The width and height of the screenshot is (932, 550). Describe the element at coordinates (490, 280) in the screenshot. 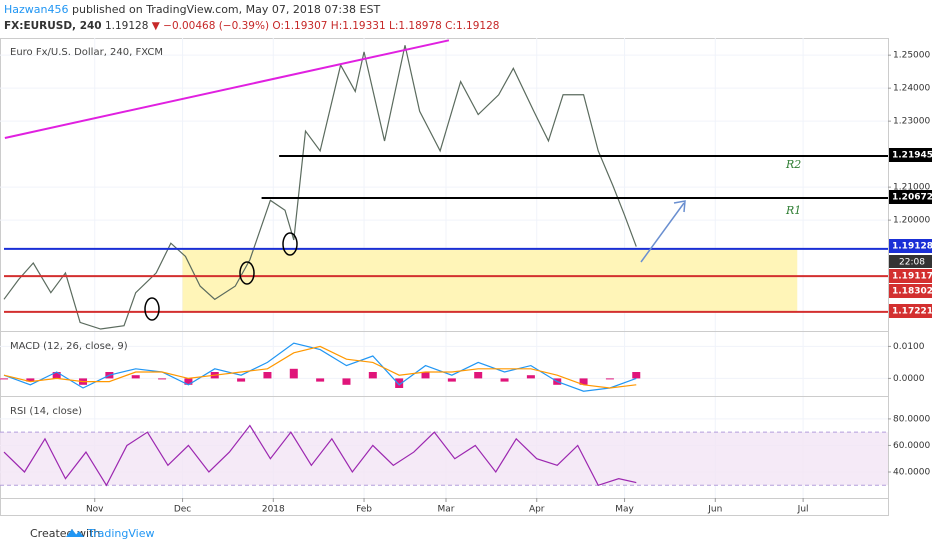

I see `zone` at that location.